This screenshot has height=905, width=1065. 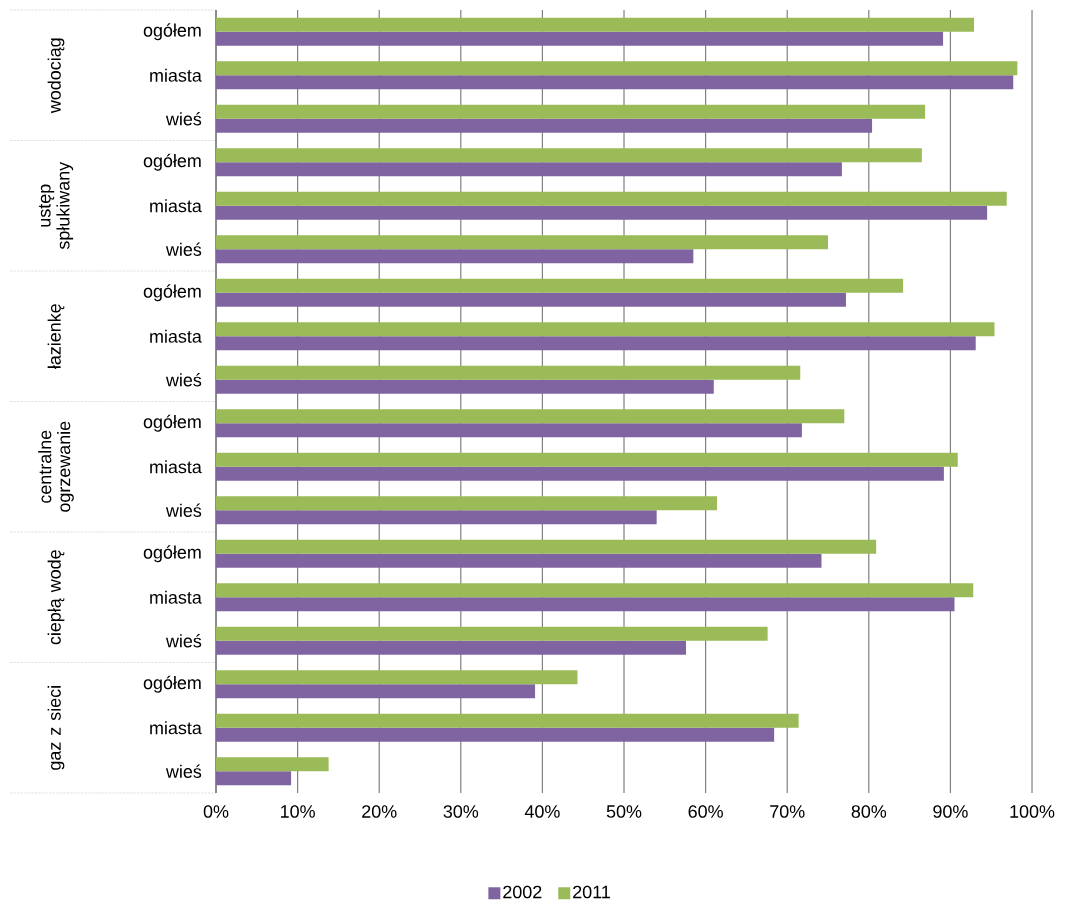 What do you see at coordinates (56, 206) in the screenshot?
I see `text: ustęp spłukiwany` at bounding box center [56, 206].